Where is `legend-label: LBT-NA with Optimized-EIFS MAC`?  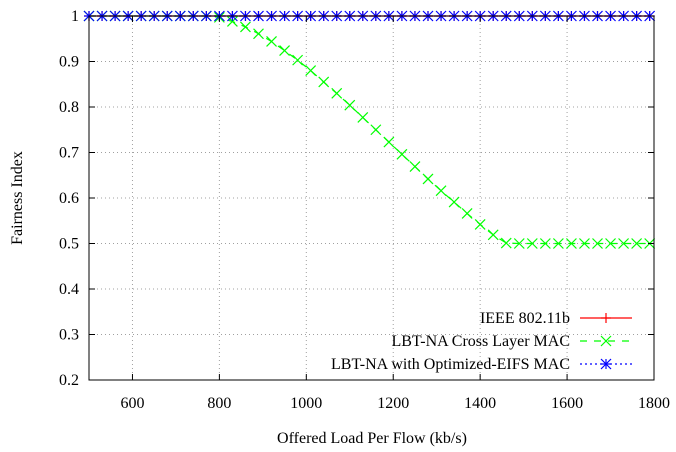 legend-label: LBT-NA with Optimized-EIFS MAC is located at coordinates (450, 364).